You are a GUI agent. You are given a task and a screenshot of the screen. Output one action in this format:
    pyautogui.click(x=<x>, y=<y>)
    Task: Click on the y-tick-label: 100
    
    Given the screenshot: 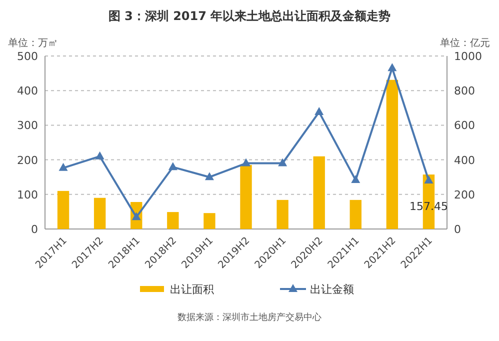 What is the action you would take?
    pyautogui.click(x=27, y=195)
    